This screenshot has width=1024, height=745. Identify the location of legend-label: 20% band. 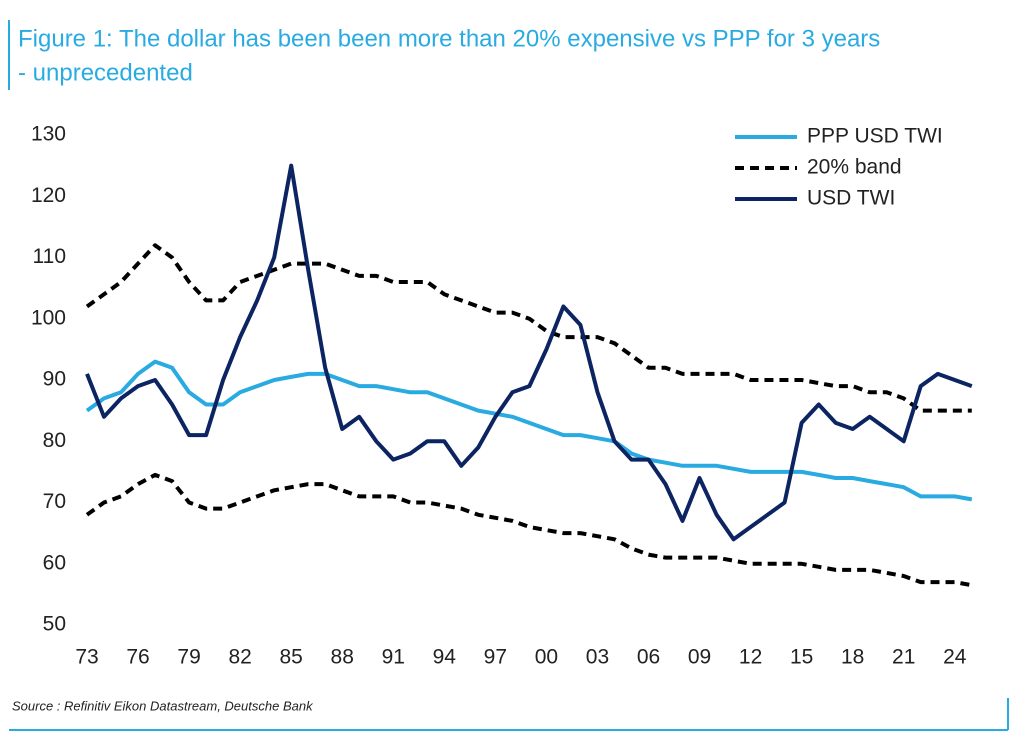
(854, 167).